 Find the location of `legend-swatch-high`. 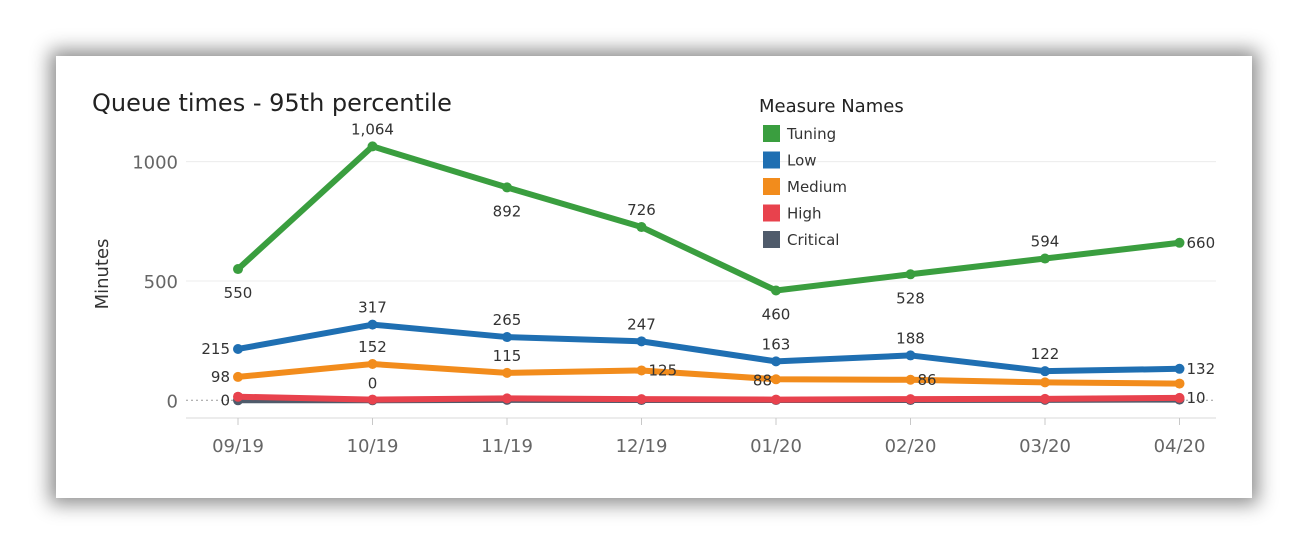

legend-swatch-high is located at coordinates (771, 213).